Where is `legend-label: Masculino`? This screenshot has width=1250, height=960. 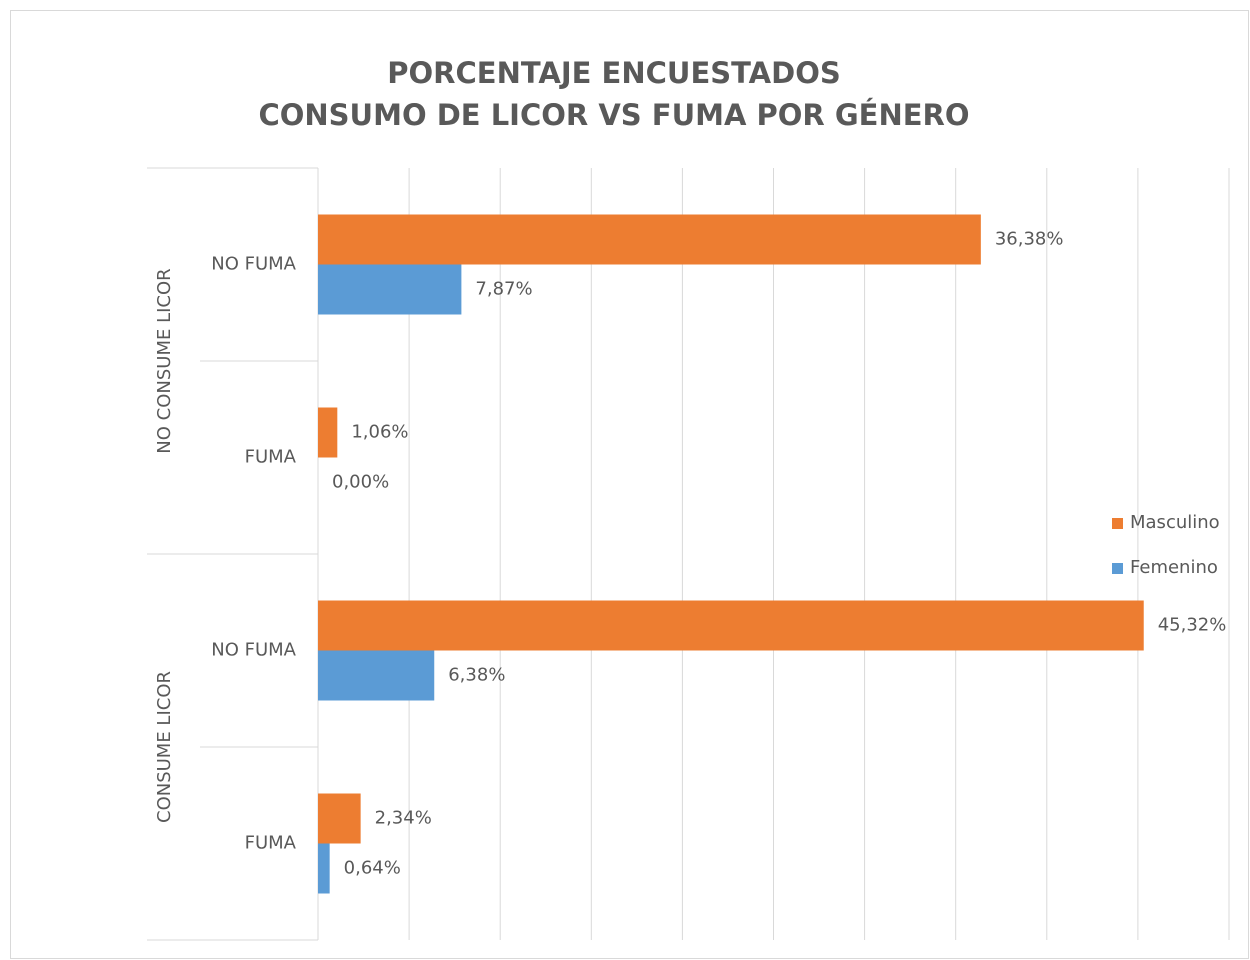 legend-label: Masculino is located at coordinates (1175, 522).